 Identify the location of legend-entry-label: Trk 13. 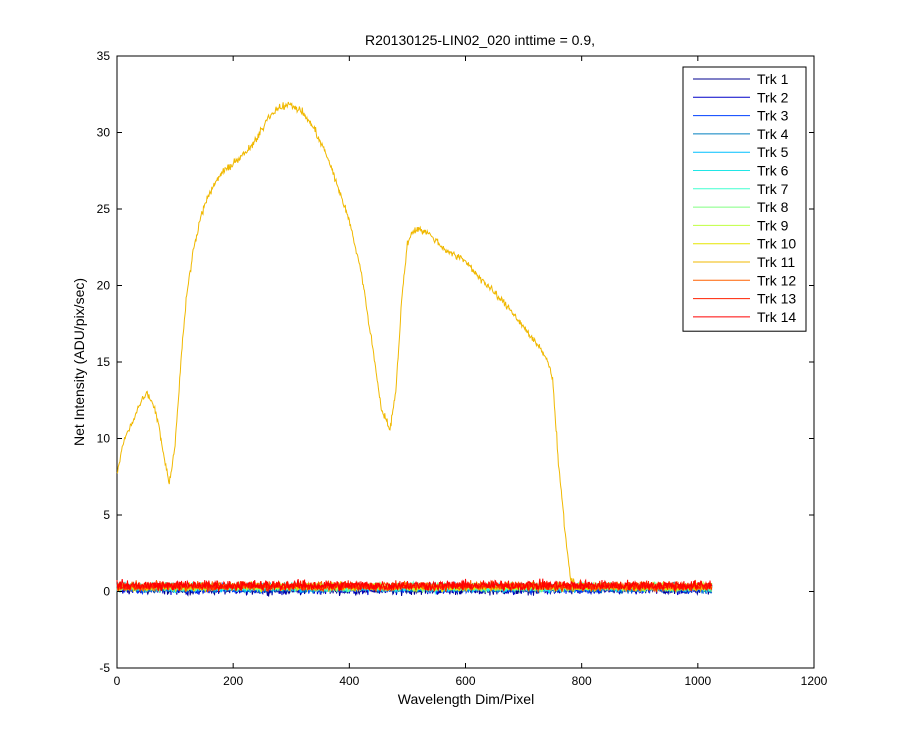
(776, 299).